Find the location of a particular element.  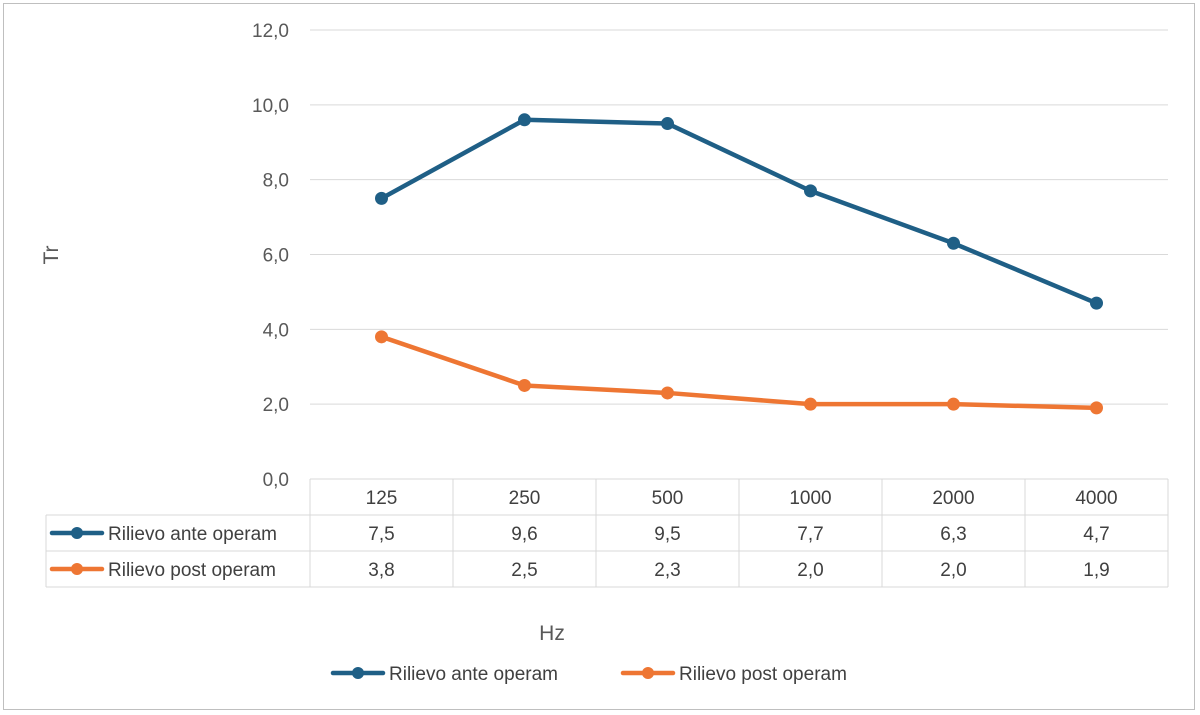

x-tick-label: 1000 is located at coordinates (810, 498).